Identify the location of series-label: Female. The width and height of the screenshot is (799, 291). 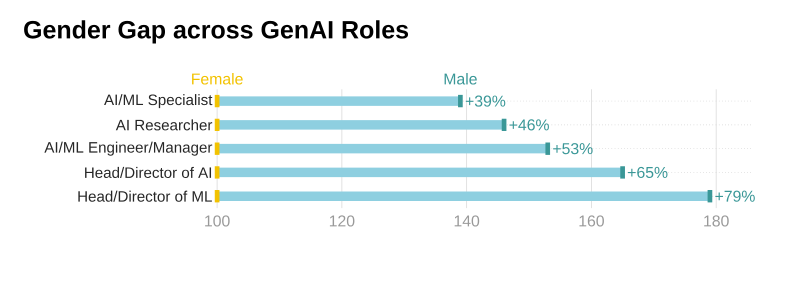
(217, 79).